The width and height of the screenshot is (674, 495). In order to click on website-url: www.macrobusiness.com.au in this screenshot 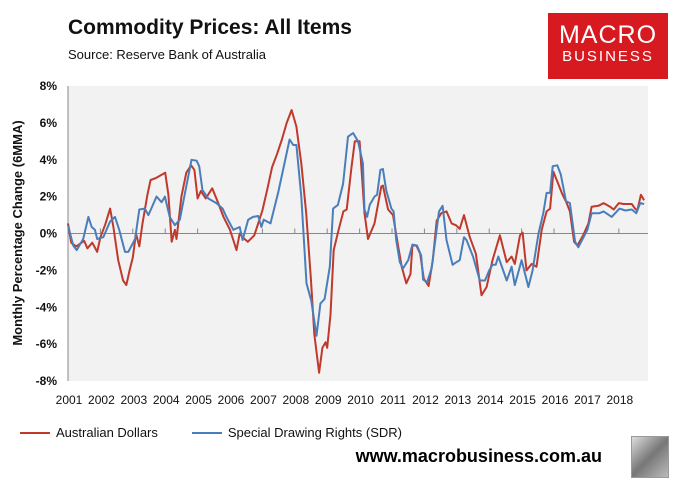, I will do `click(478, 456)`.